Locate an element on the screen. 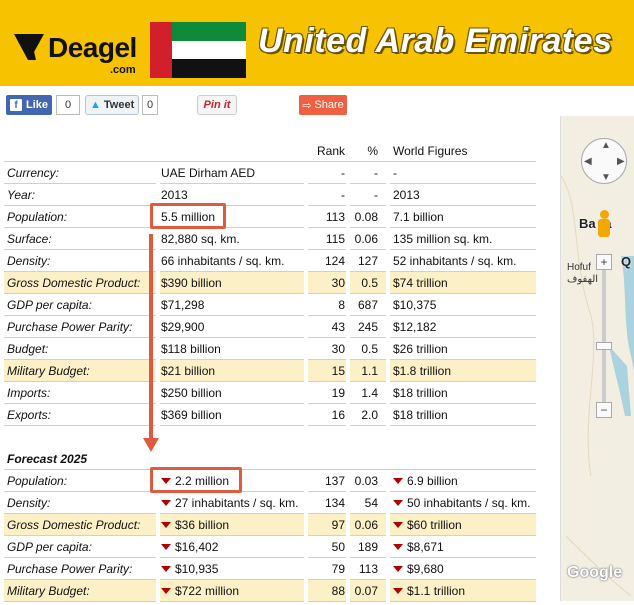 This screenshot has height=605, width=634. current-value-text: 66 inhabitants / sq. km. is located at coordinates (223, 261).